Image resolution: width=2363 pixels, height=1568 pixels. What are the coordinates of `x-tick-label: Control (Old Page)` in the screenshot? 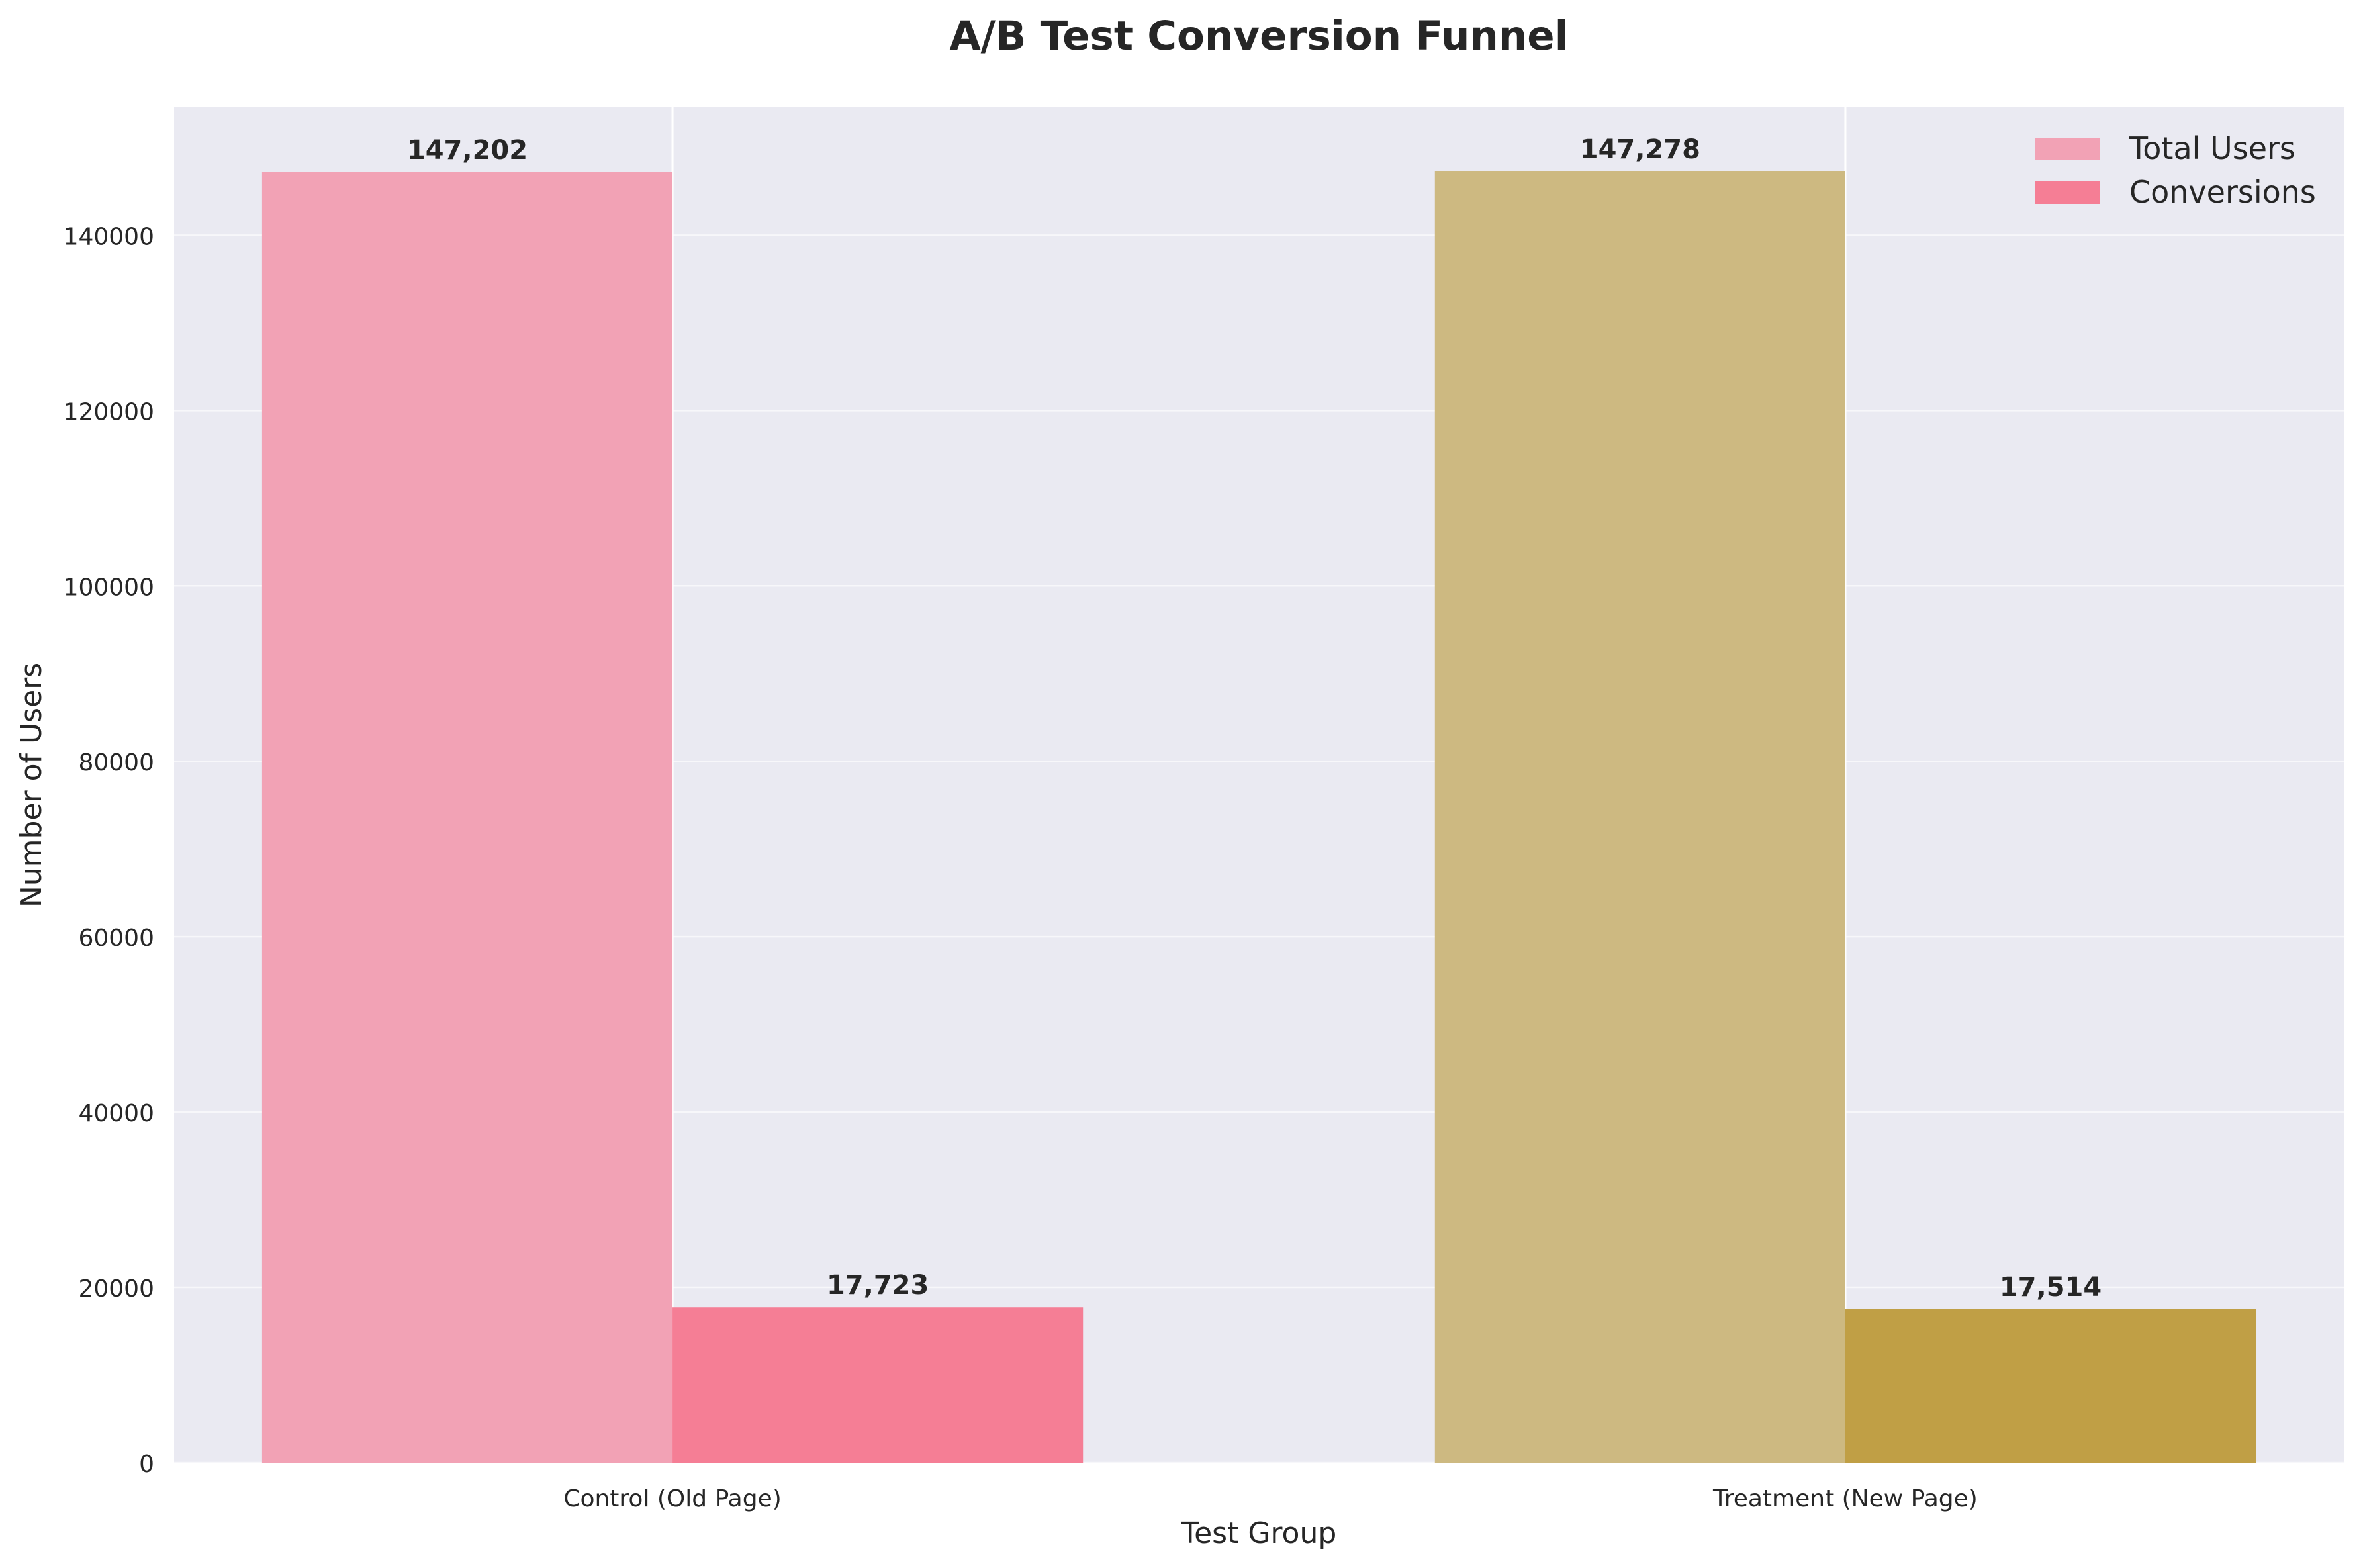 It's located at (672, 1498).